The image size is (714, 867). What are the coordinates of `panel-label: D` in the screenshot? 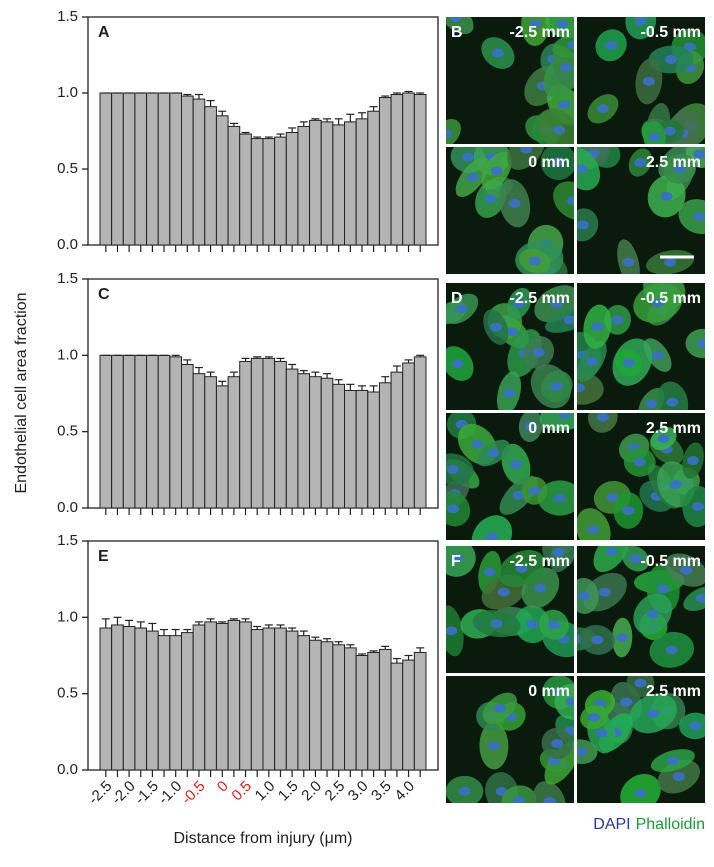 It's located at (457, 298).